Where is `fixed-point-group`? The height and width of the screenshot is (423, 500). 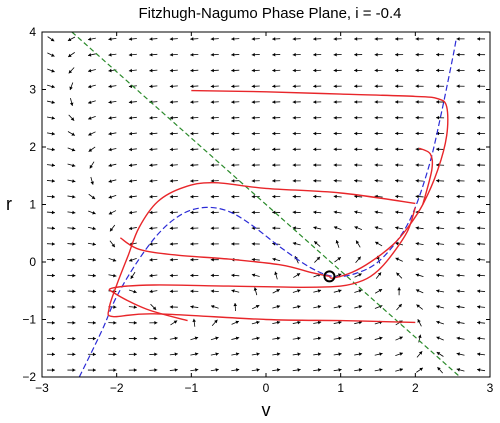
fixed-point-group is located at coordinates (329, 276).